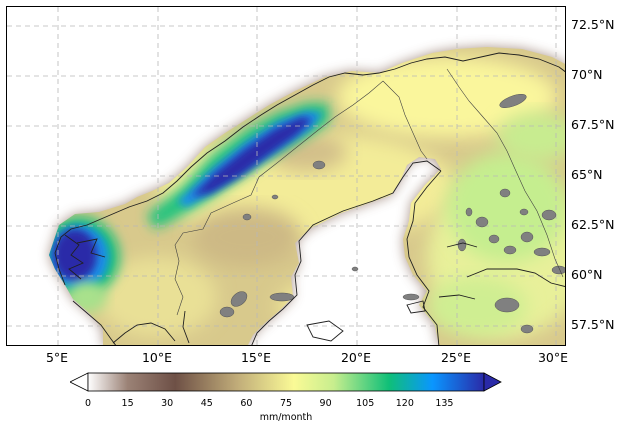 The image size is (622, 430). What do you see at coordinates (593, 324) in the screenshot?
I see `lat-label-57-5: 57.5°N` at bounding box center [593, 324].